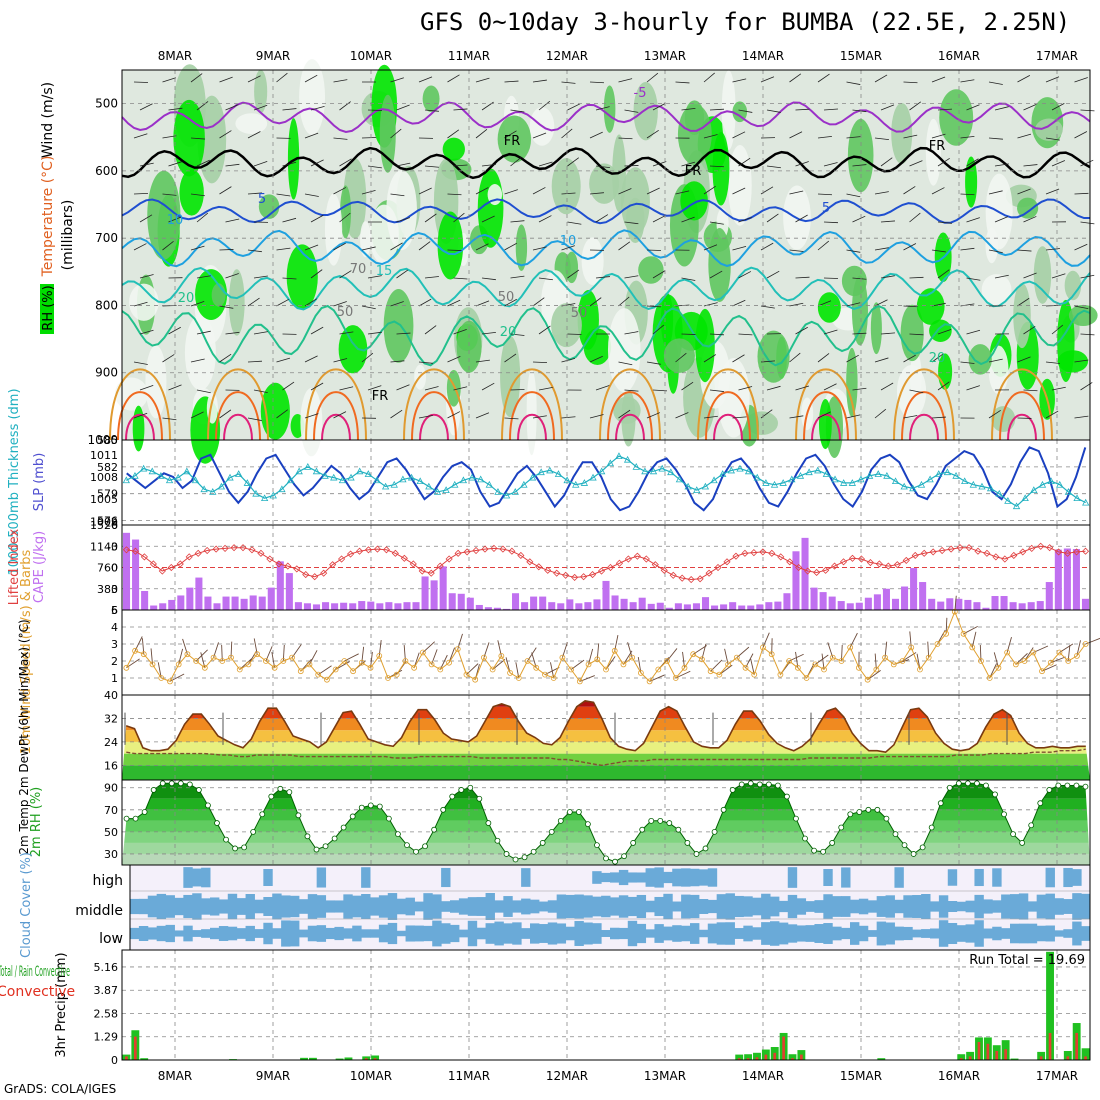 The width and height of the screenshot is (1100, 1100). I want to click on slp-axis-title: SLP (mb), so click(39, 482).